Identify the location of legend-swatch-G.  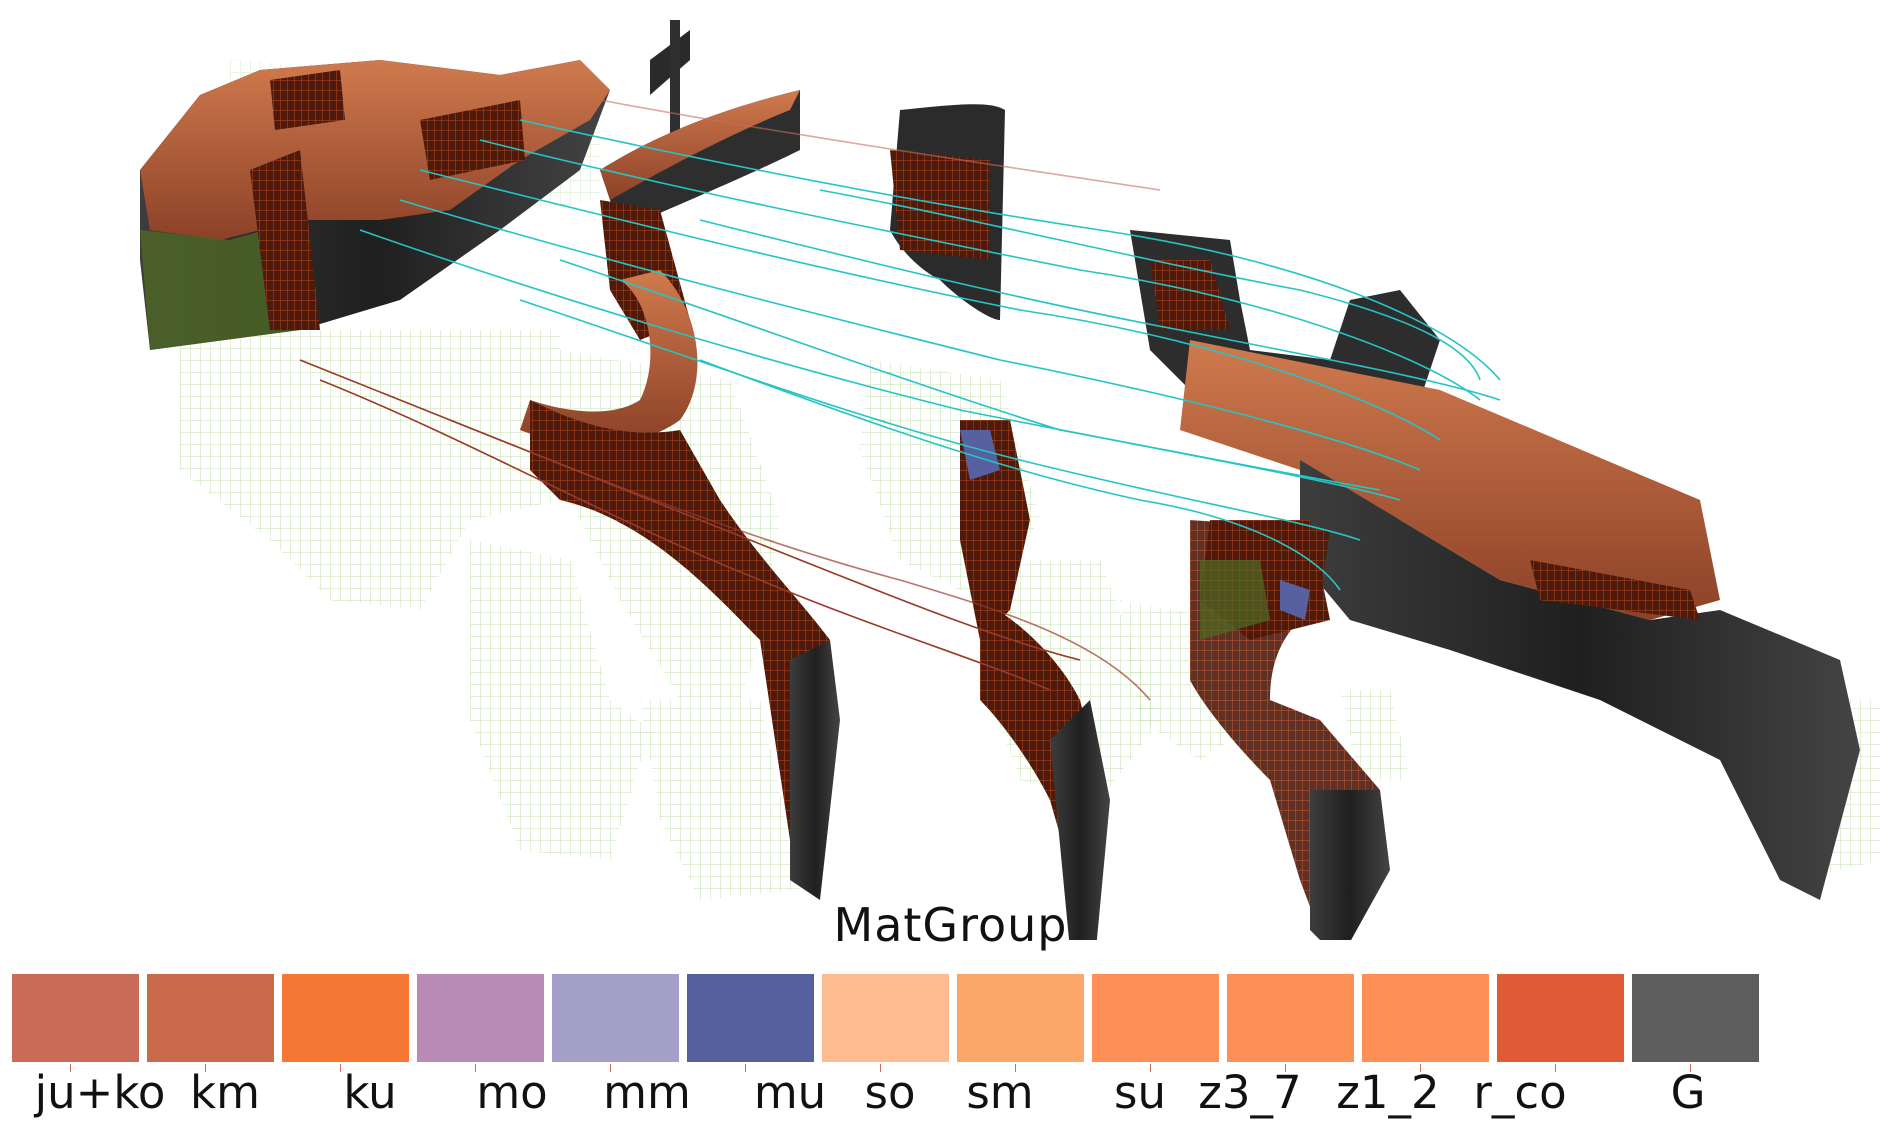
(1695, 1023).